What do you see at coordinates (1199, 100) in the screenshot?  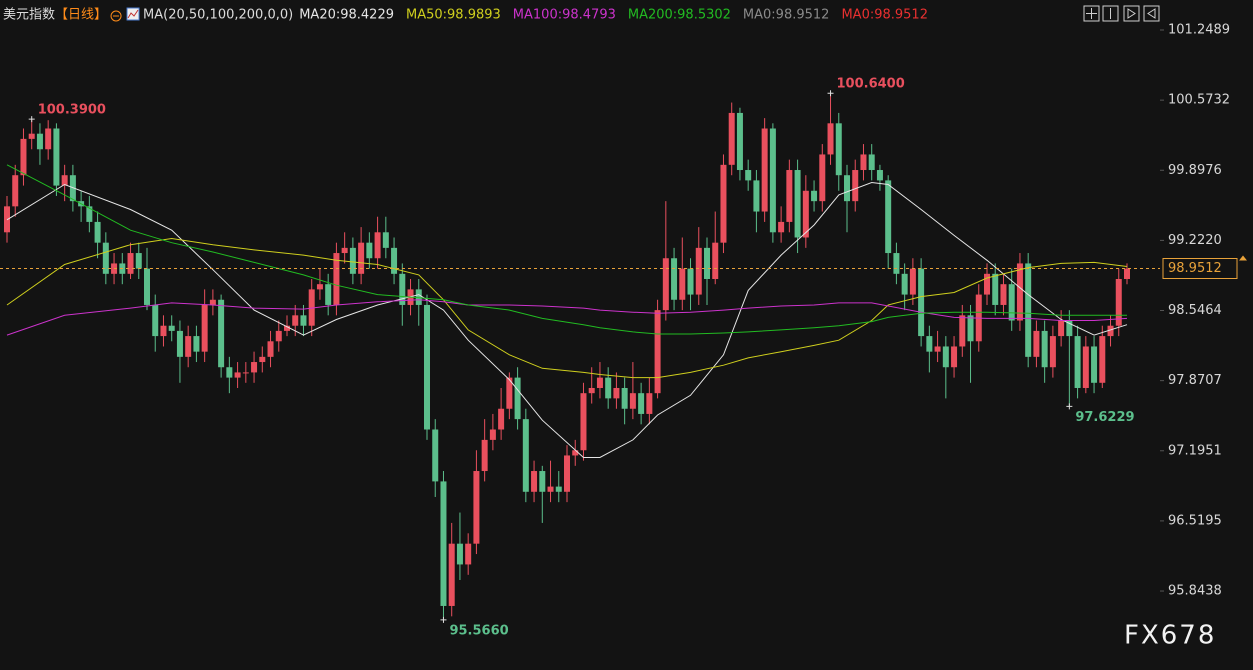 I see `y-tick-label: 100.5732` at bounding box center [1199, 100].